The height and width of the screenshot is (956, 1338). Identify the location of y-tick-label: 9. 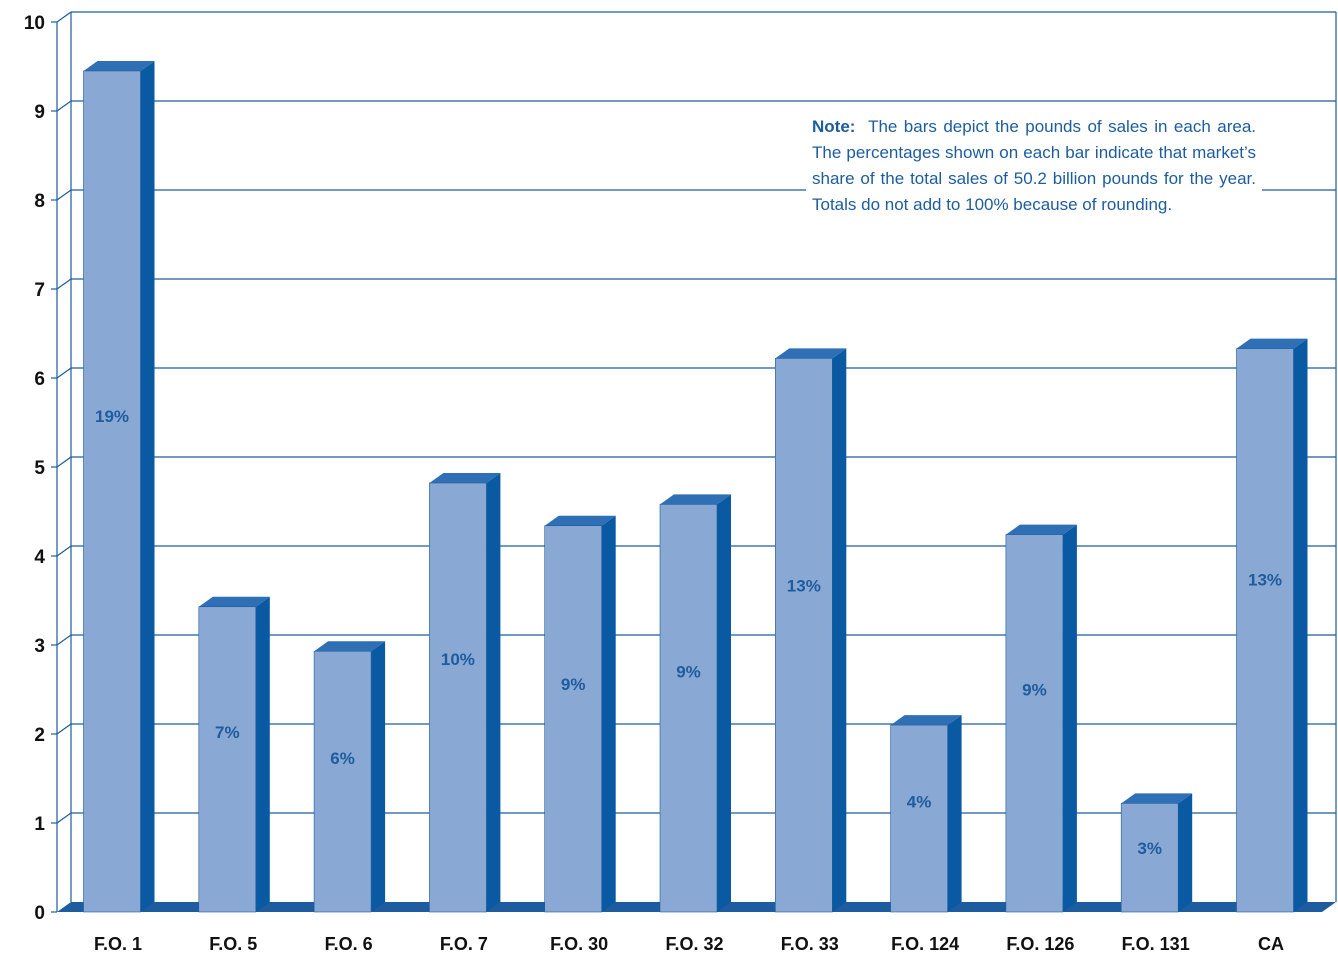
(39, 112).